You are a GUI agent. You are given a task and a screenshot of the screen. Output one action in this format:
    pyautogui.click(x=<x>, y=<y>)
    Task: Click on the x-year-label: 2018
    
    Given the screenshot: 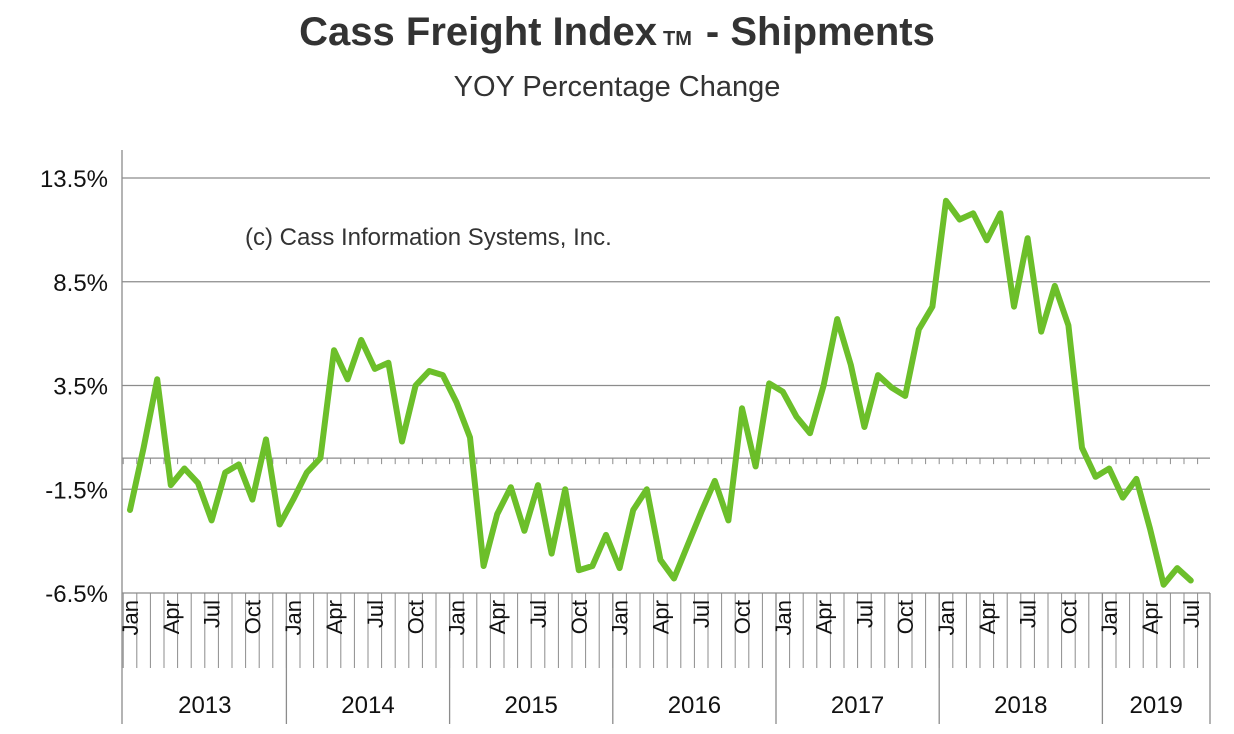 What is the action you would take?
    pyautogui.click(x=1020, y=705)
    